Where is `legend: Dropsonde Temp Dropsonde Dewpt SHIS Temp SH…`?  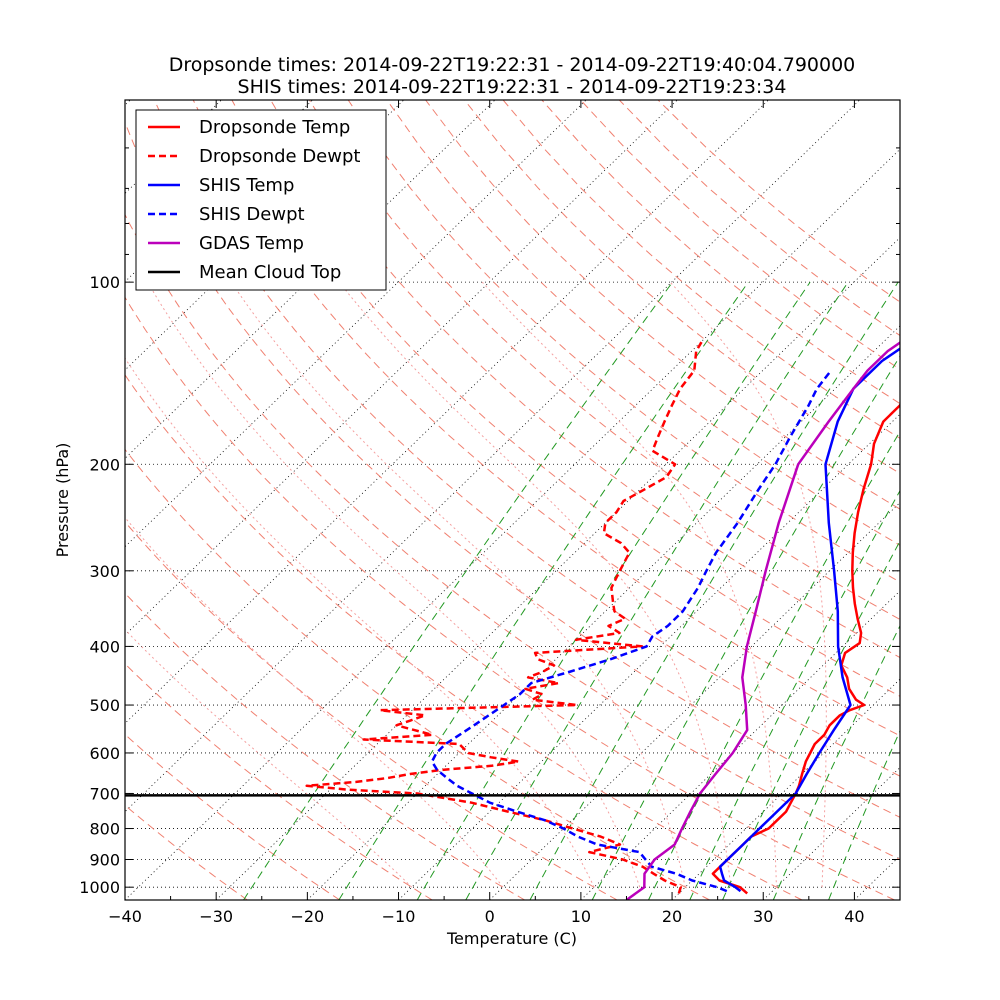
legend: Dropsonde Temp Dropsonde Dewpt SHIS Temp SH… is located at coordinates (261, 200).